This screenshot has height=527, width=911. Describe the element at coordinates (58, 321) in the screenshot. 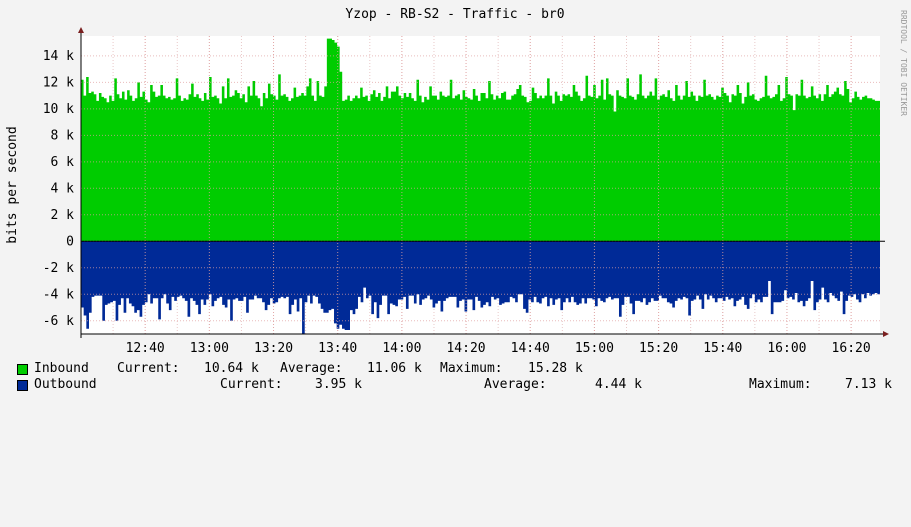

I see `y-tick-label: -6 k` at that location.